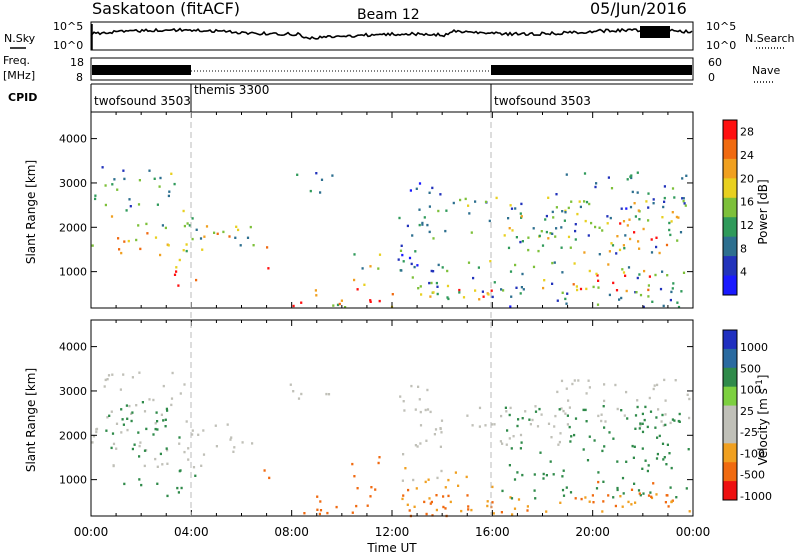 This screenshot has width=800, height=554. Describe the element at coordinates (747, 411) in the screenshot. I see `velocity-colorbar-tick: 25` at that location.